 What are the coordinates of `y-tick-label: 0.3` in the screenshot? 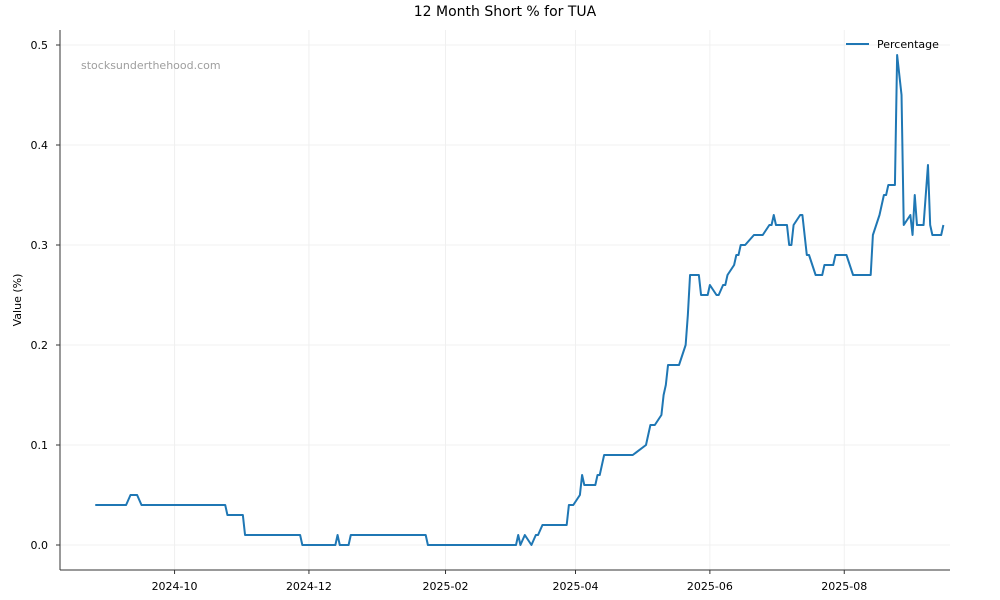 It's located at (40, 245).